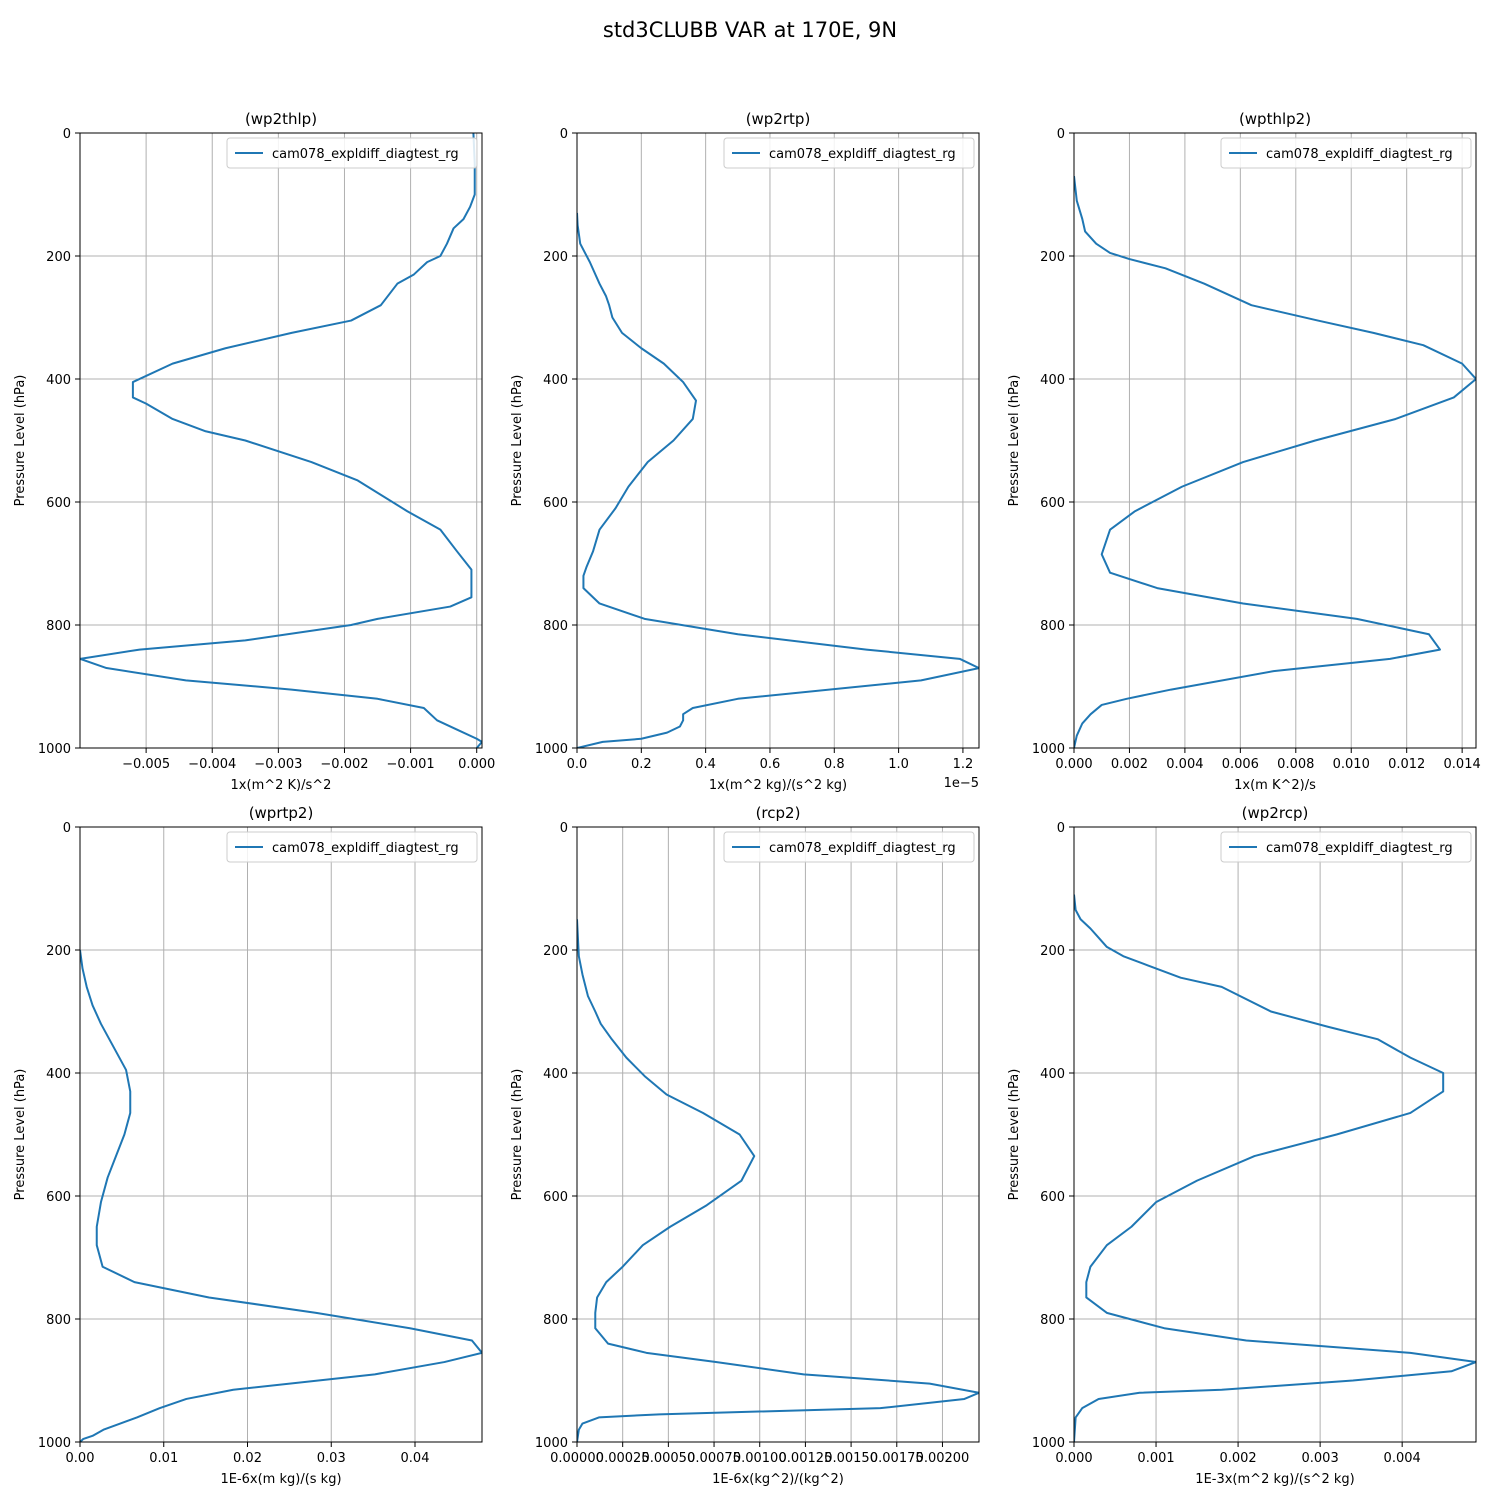 Image resolution: width=1500 pixels, height=1500 pixels. Describe the element at coordinates (778, 1479) in the screenshot. I see `x-axis-label: 1E-6x(kg^2)/(kg^2)` at that location.